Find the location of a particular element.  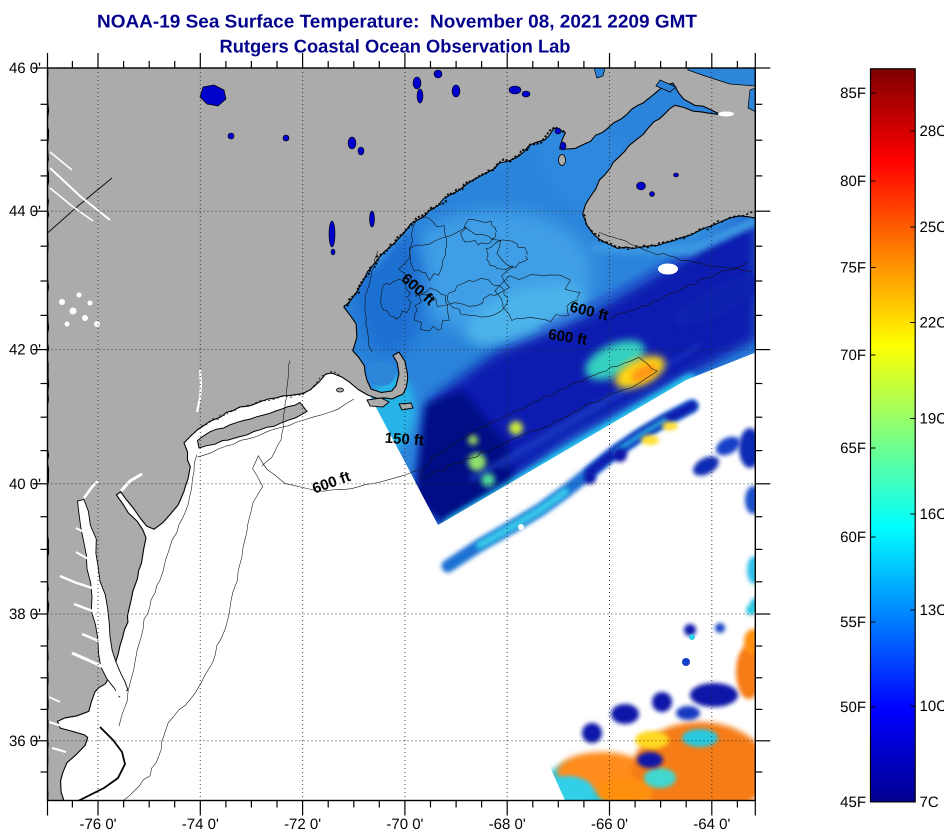

svg-text: -72 0' is located at coordinates (302, 824).